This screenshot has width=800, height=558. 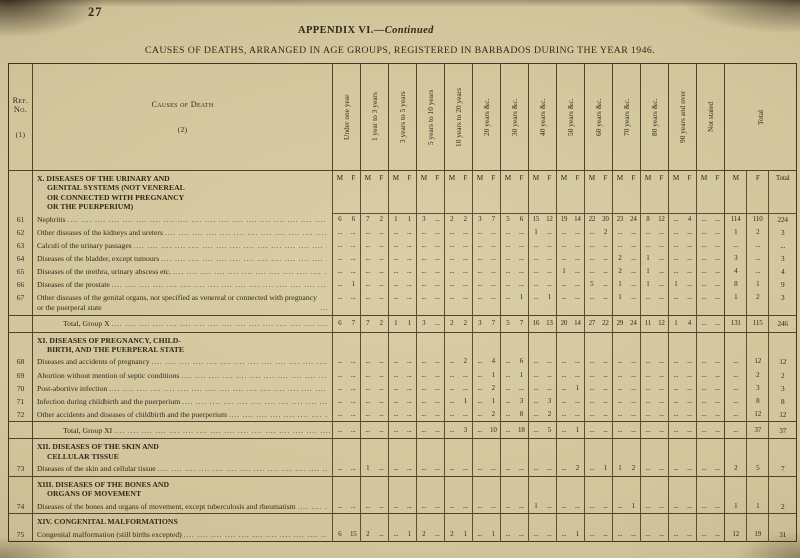 I want to click on value-cell: 6, so click(x=339, y=535).